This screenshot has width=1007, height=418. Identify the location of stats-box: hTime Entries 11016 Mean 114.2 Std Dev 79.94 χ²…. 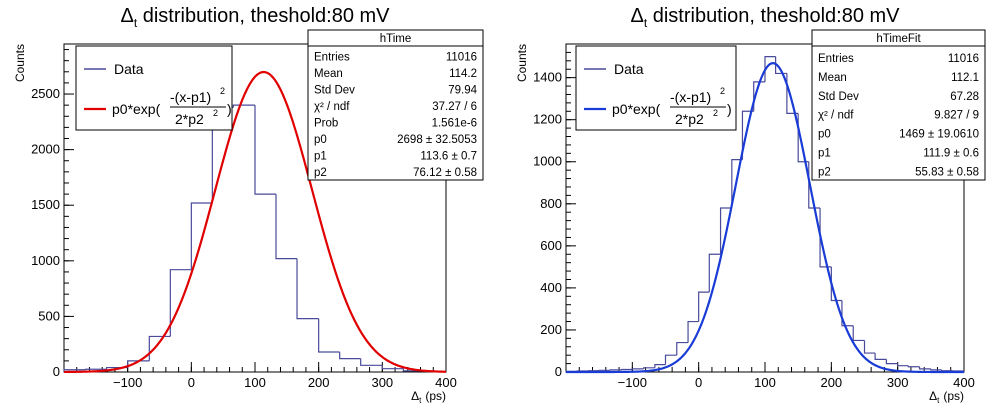
(395, 105).